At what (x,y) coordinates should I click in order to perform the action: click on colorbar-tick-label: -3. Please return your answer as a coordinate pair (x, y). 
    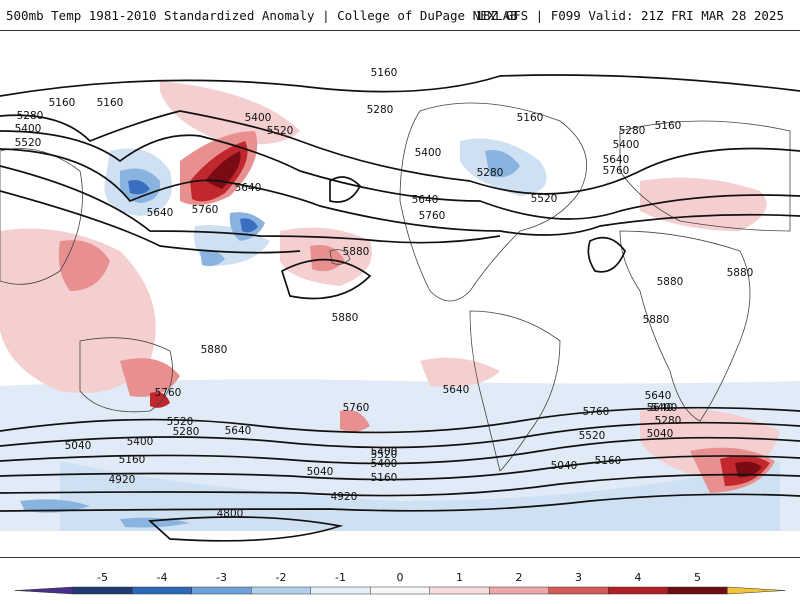
    Looking at the image, I should click on (221, 577).